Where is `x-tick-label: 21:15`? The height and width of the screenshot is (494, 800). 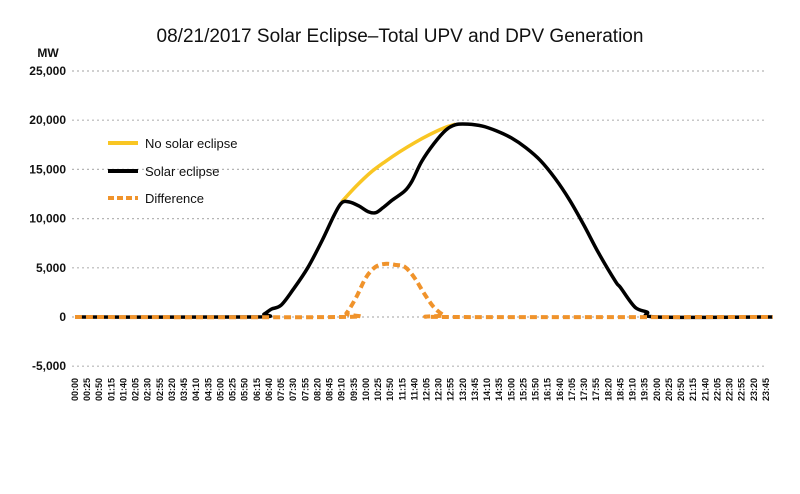 x-tick-label: 21:15 is located at coordinates (693, 389).